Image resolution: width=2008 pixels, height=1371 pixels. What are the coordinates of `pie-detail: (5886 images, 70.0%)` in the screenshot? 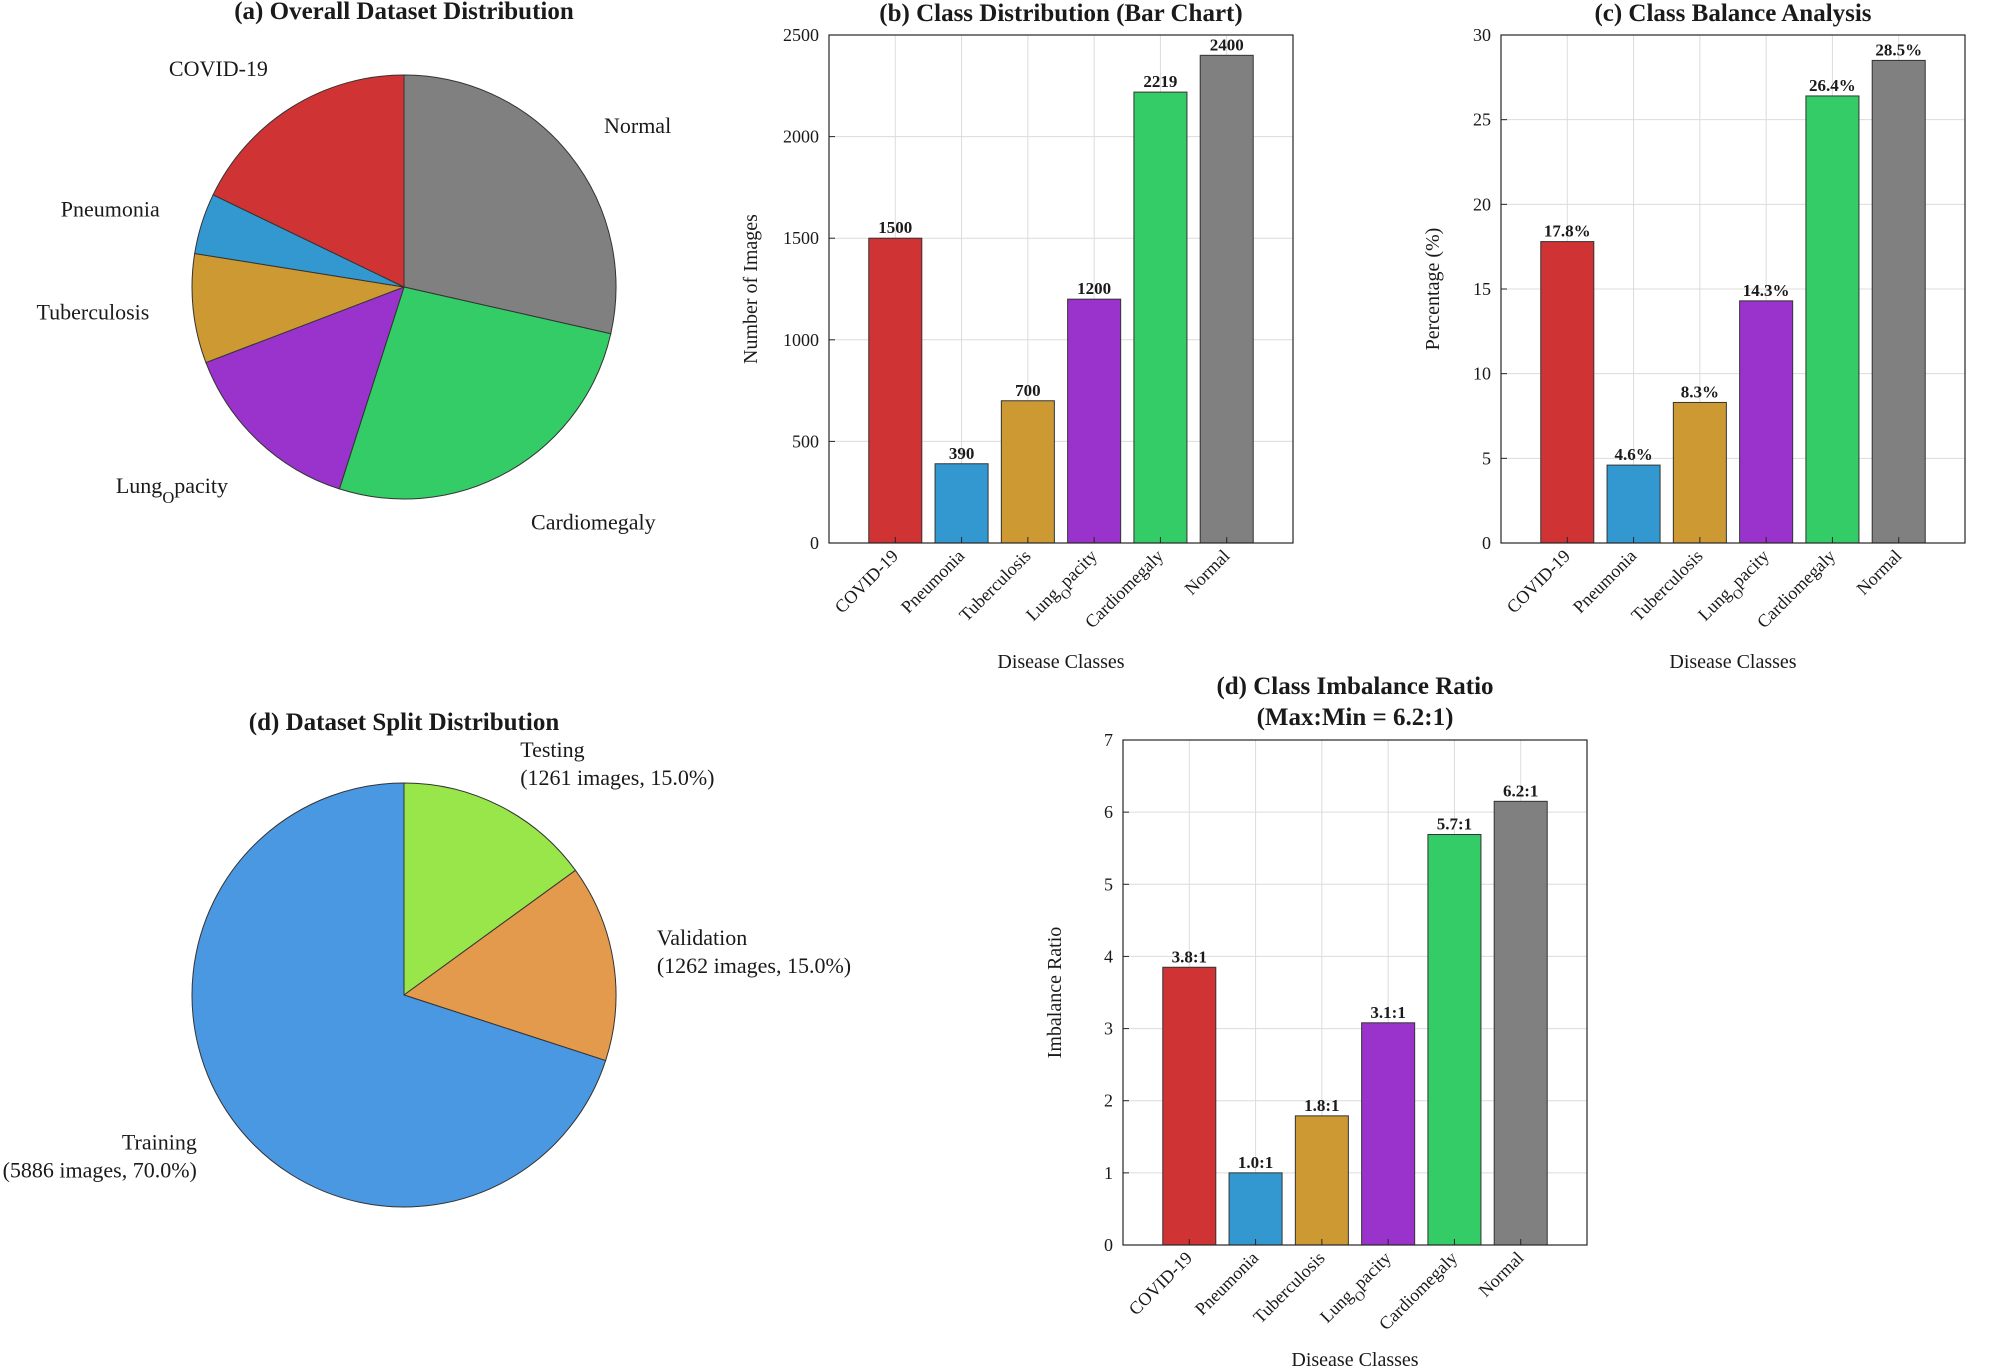 It's located at (100, 1169).